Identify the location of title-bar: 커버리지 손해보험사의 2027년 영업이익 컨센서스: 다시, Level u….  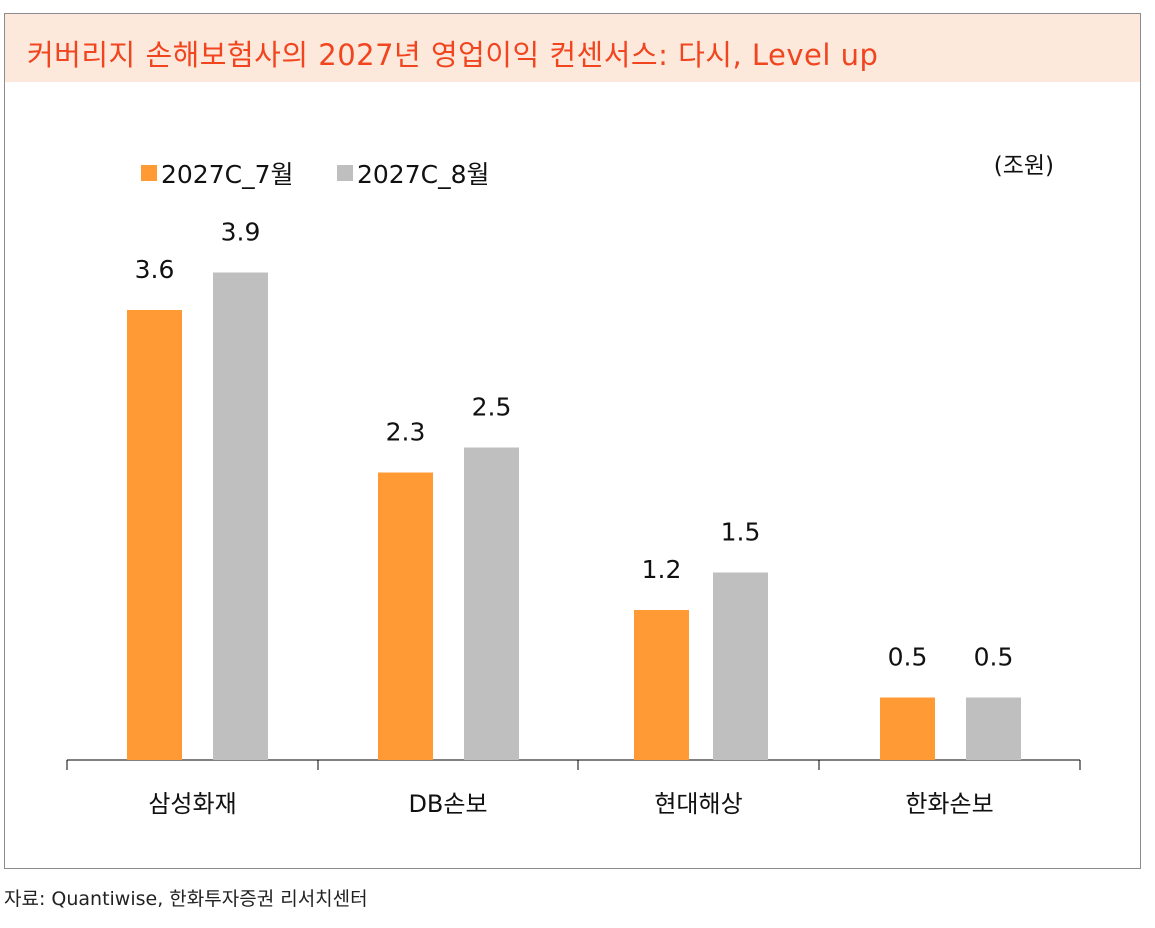
(572, 48).